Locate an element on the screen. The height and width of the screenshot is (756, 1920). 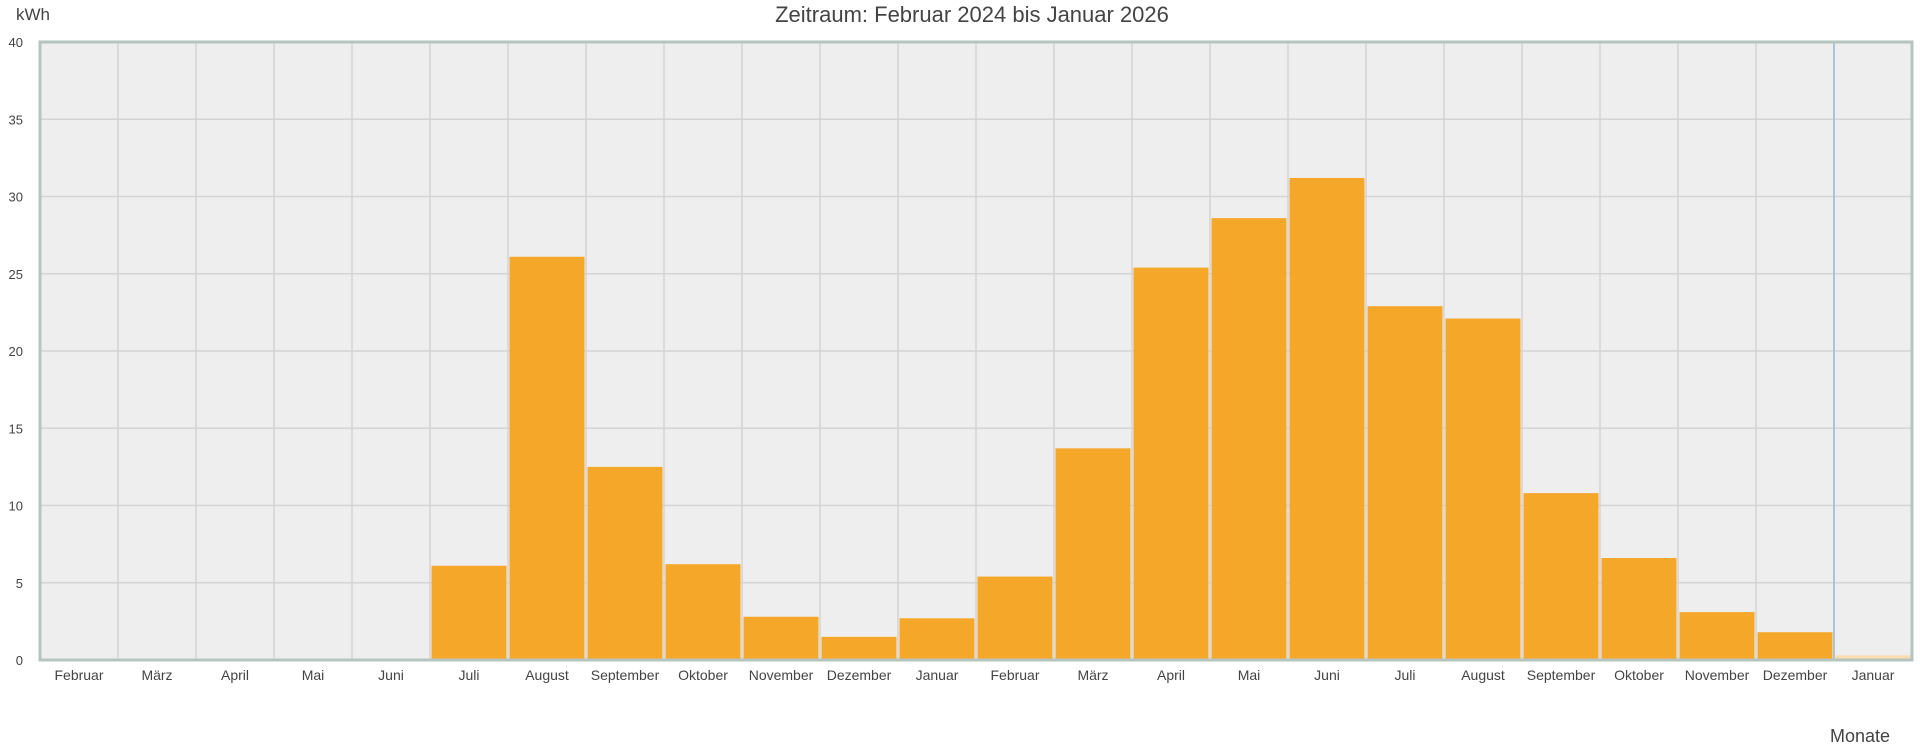
y-tick-label: 35 is located at coordinates (16, 119).